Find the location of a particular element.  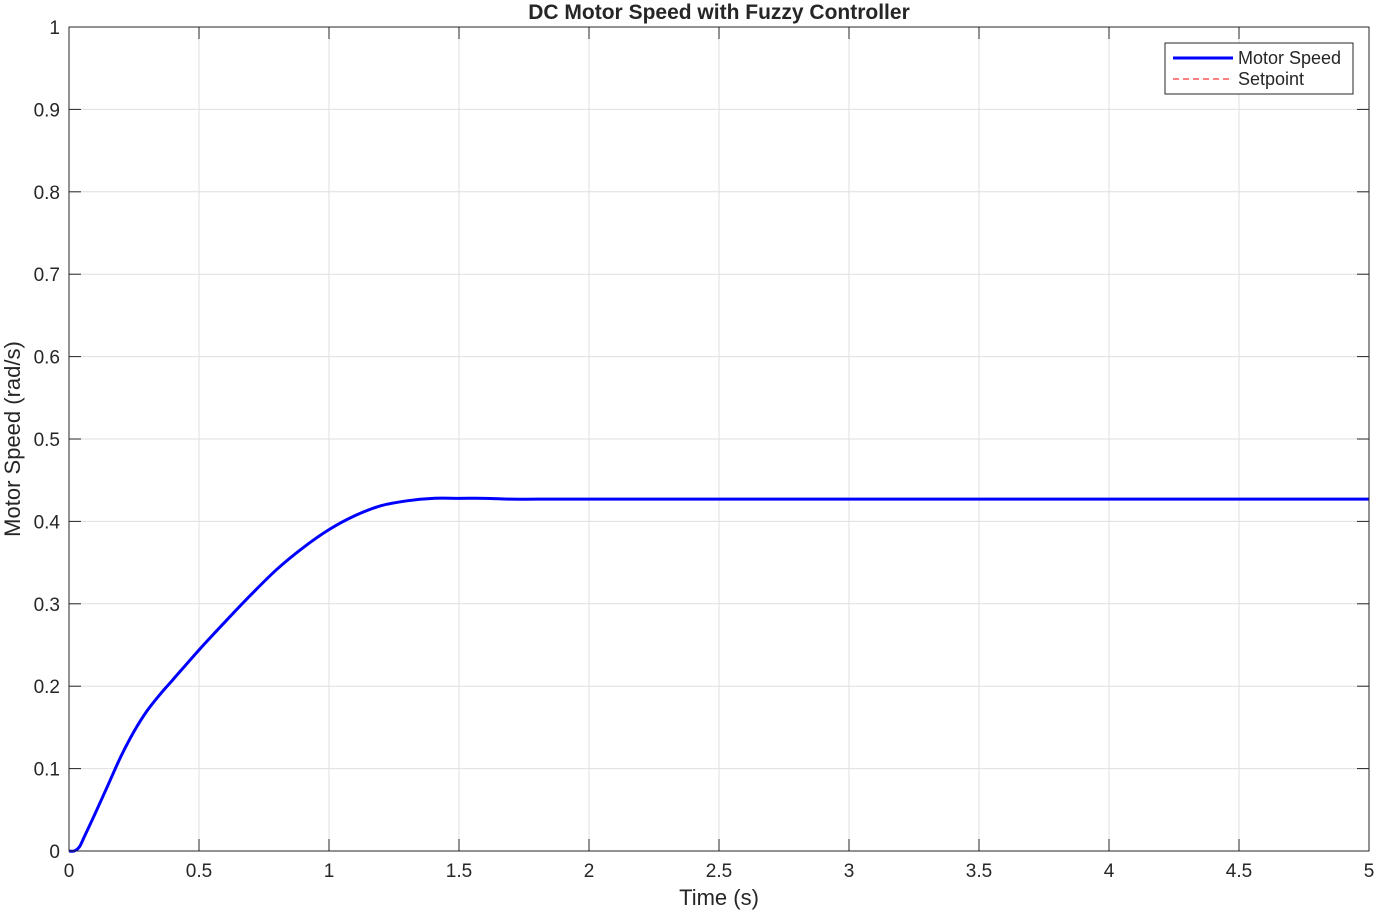

y-tick-label: 0.4 is located at coordinates (47, 522).